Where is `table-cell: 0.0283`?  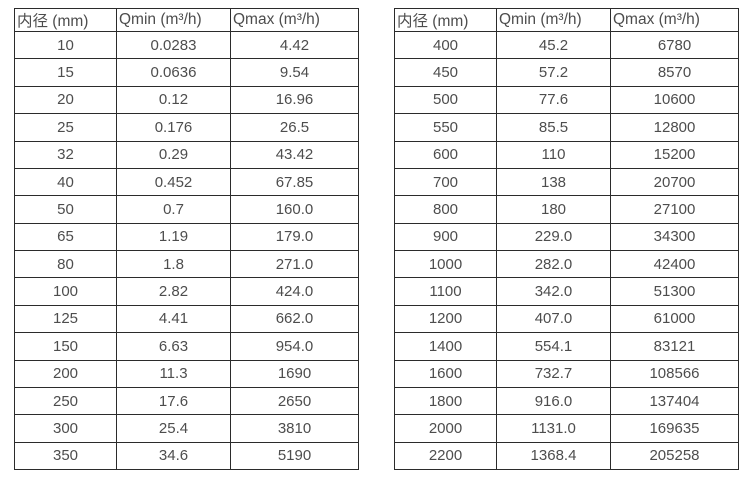
table-cell: 0.0283 is located at coordinates (173, 45).